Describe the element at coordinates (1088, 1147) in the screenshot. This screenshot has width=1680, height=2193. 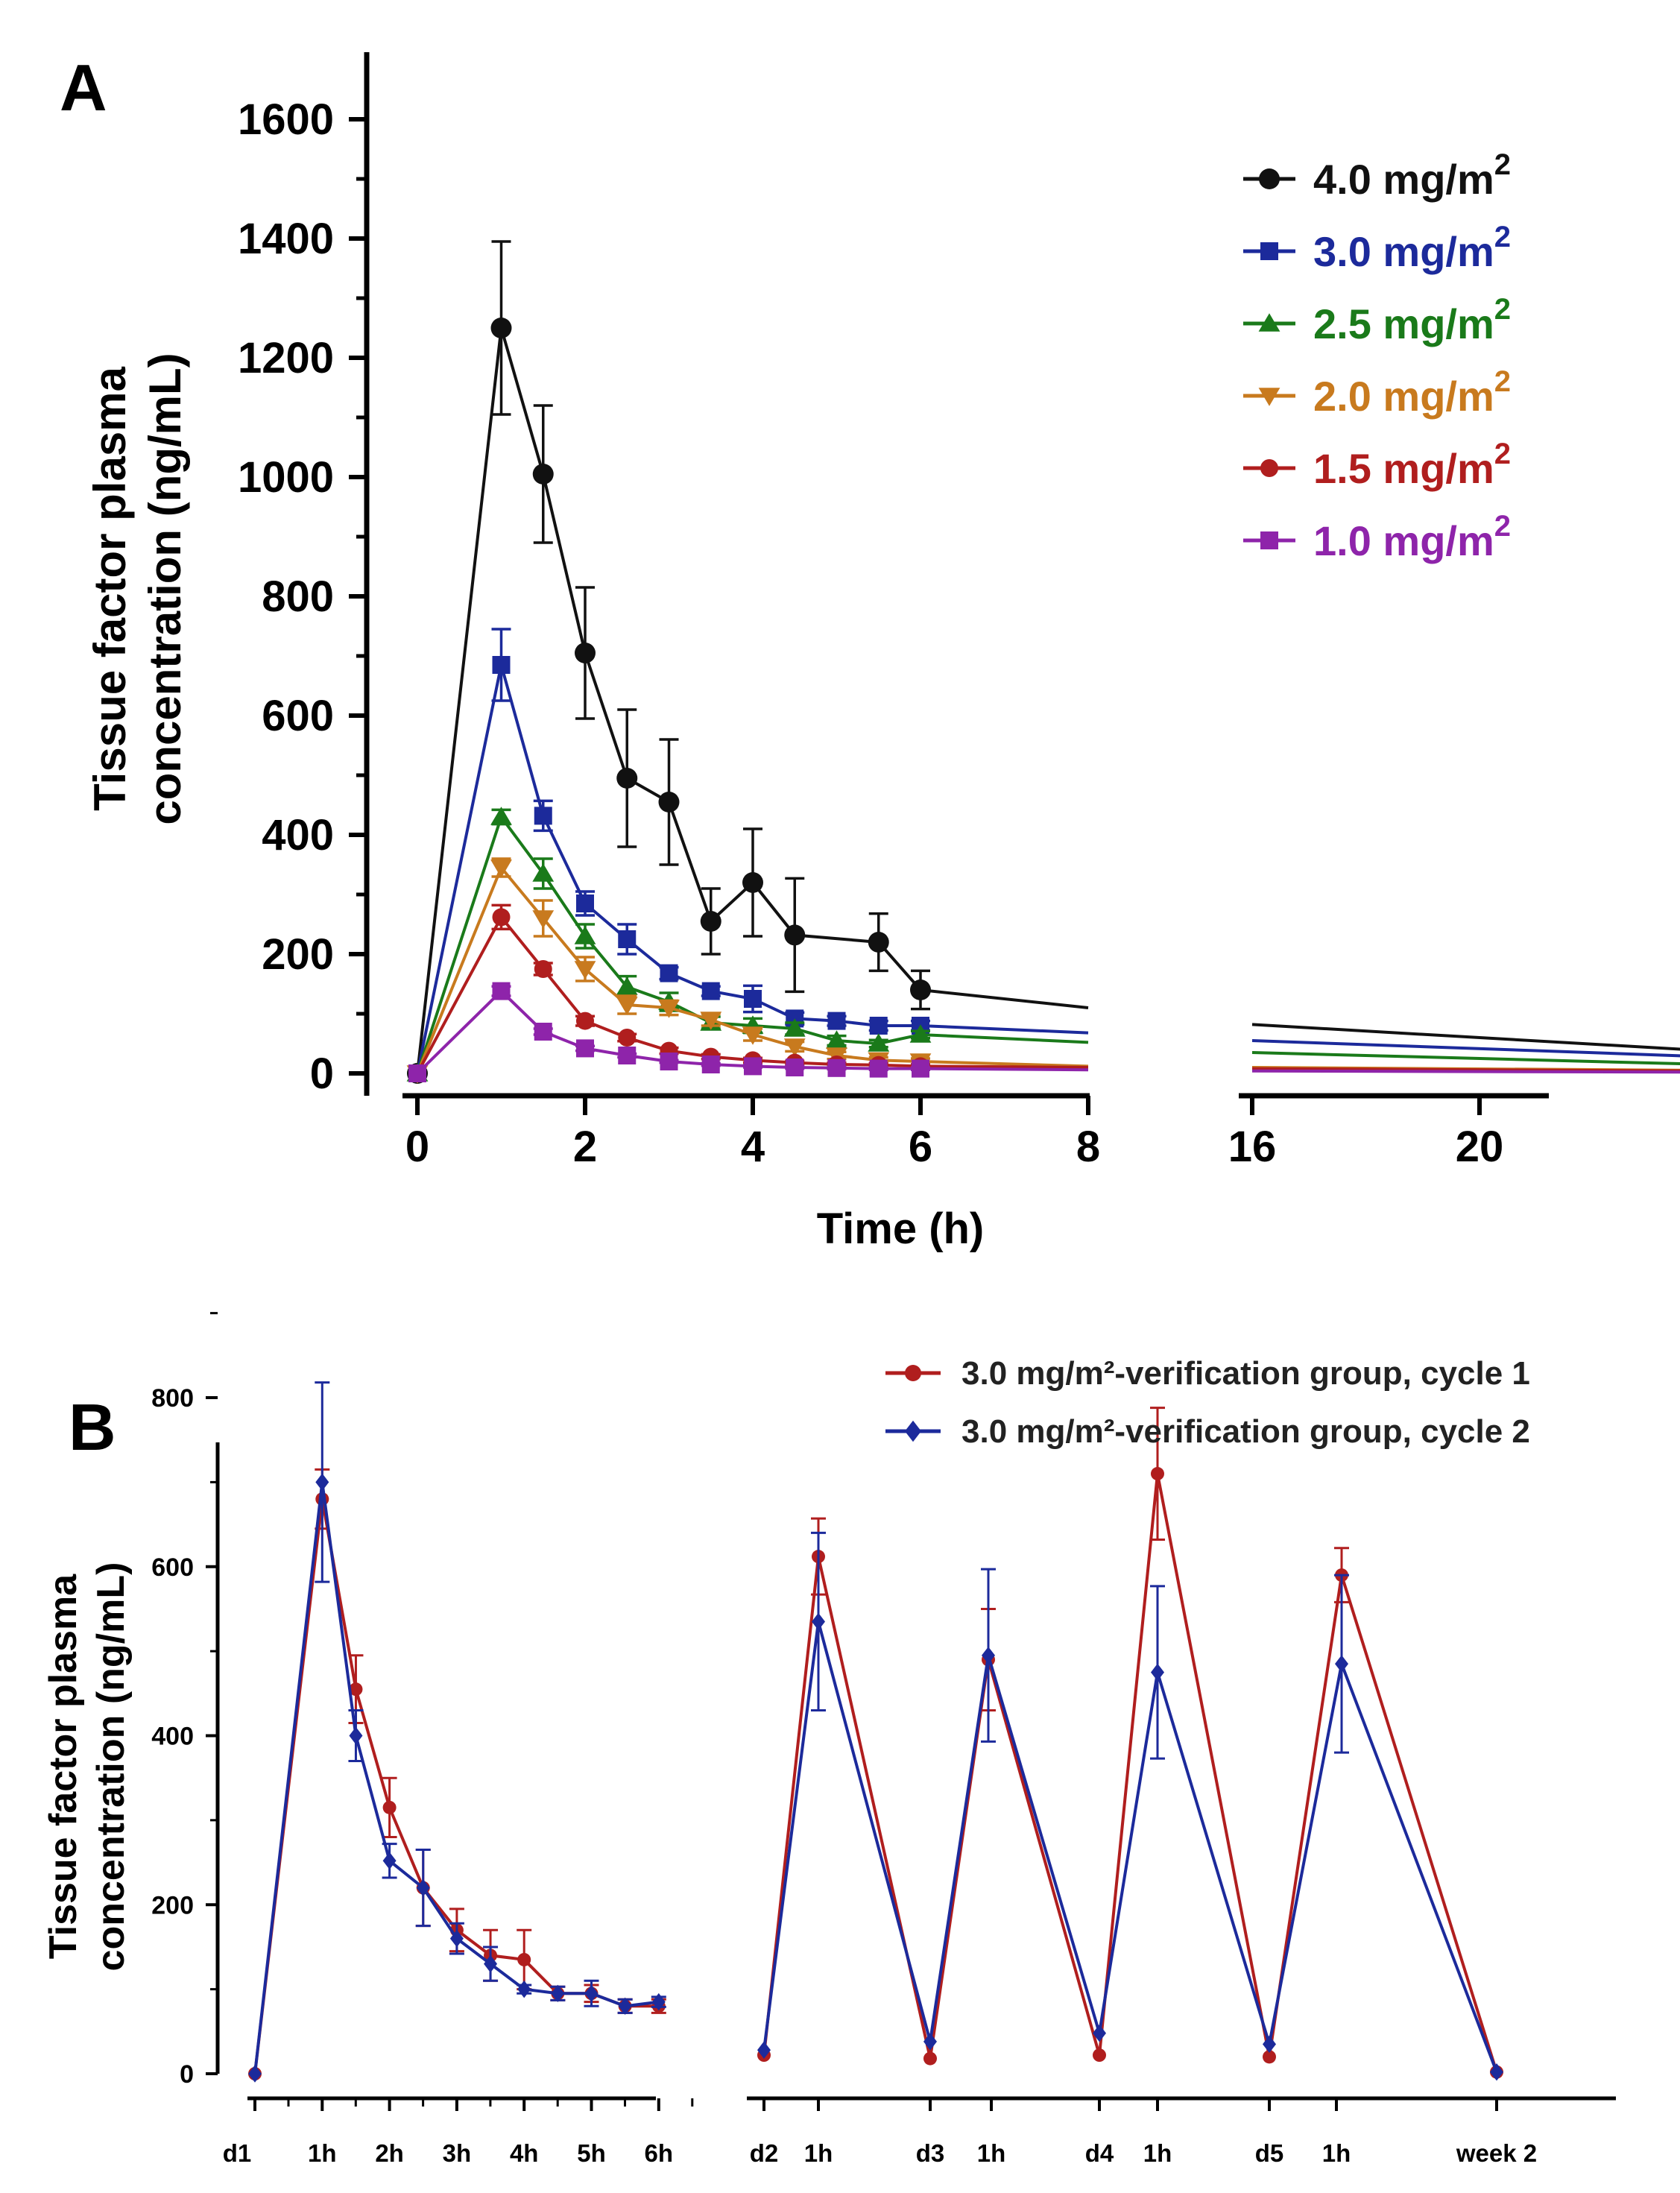
I see `panel-a-x-tick-label: 8` at that location.